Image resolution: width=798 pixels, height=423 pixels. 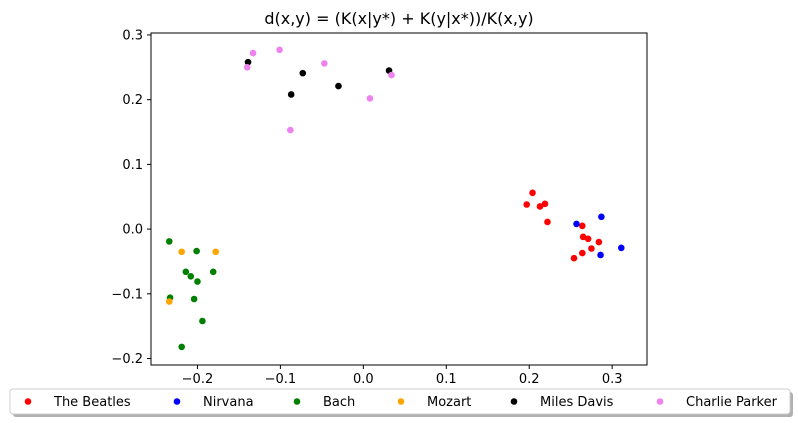 What do you see at coordinates (127, 294) in the screenshot?
I see `y-tick-label: −0.1` at bounding box center [127, 294].